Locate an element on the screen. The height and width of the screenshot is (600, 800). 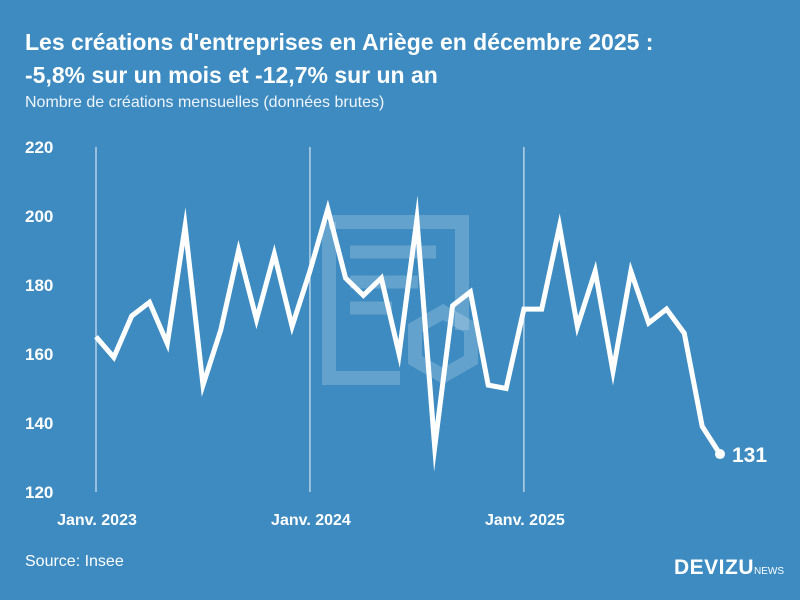
logo-main: DEVIZU is located at coordinates (714, 567).